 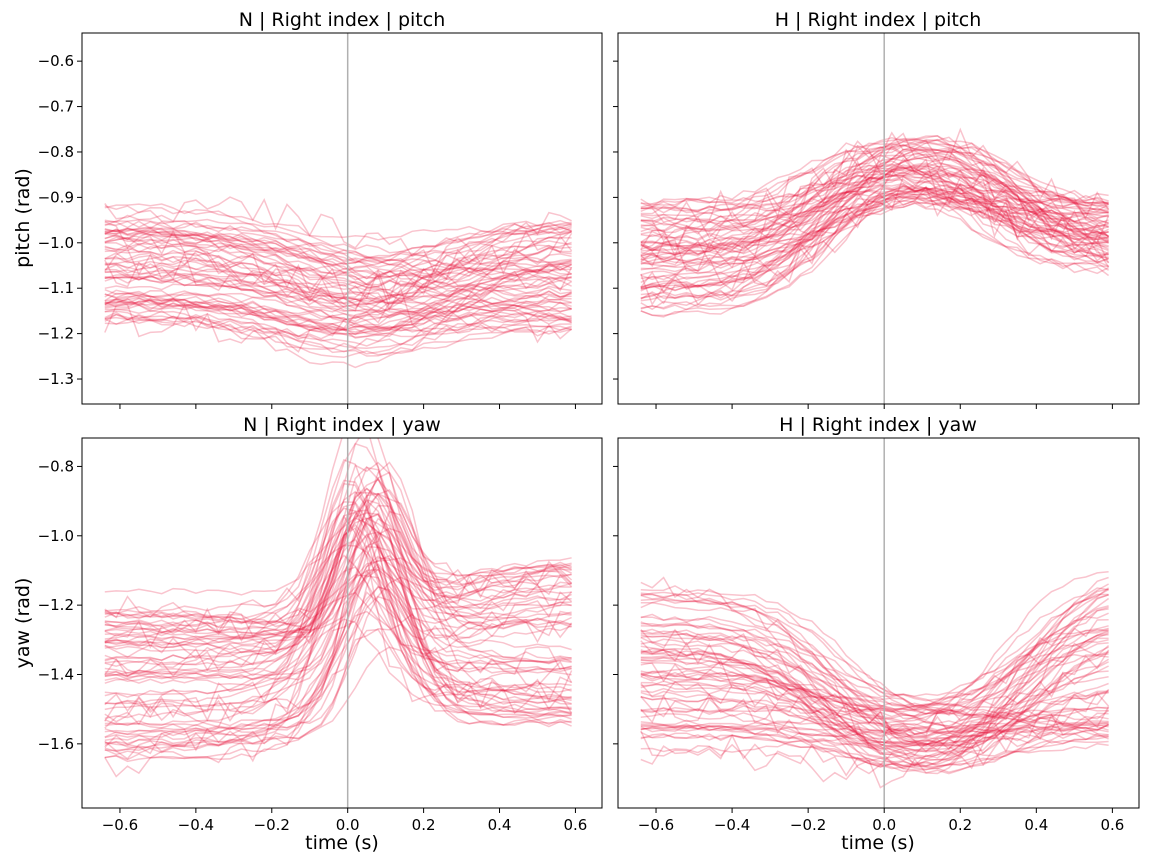 What do you see at coordinates (23, 623) in the screenshot?
I see `y-axis-label: yaw (rad)` at bounding box center [23, 623].